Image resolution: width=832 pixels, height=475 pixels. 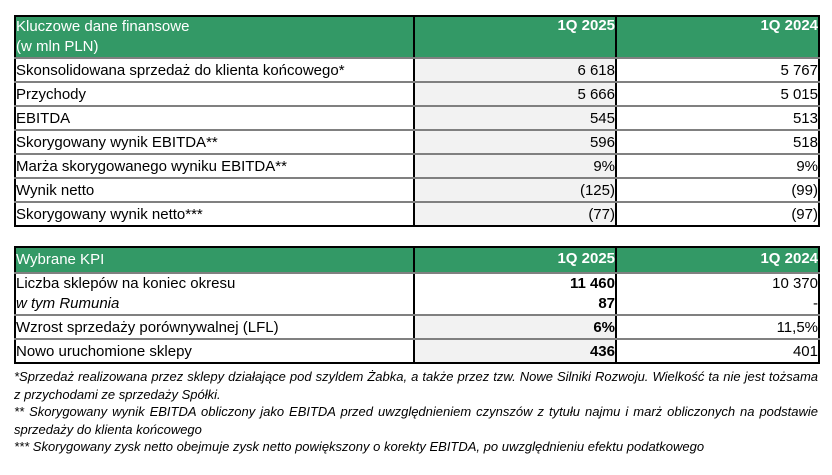 I want to click on cell-1q2025: 6 618, so click(x=515, y=70).